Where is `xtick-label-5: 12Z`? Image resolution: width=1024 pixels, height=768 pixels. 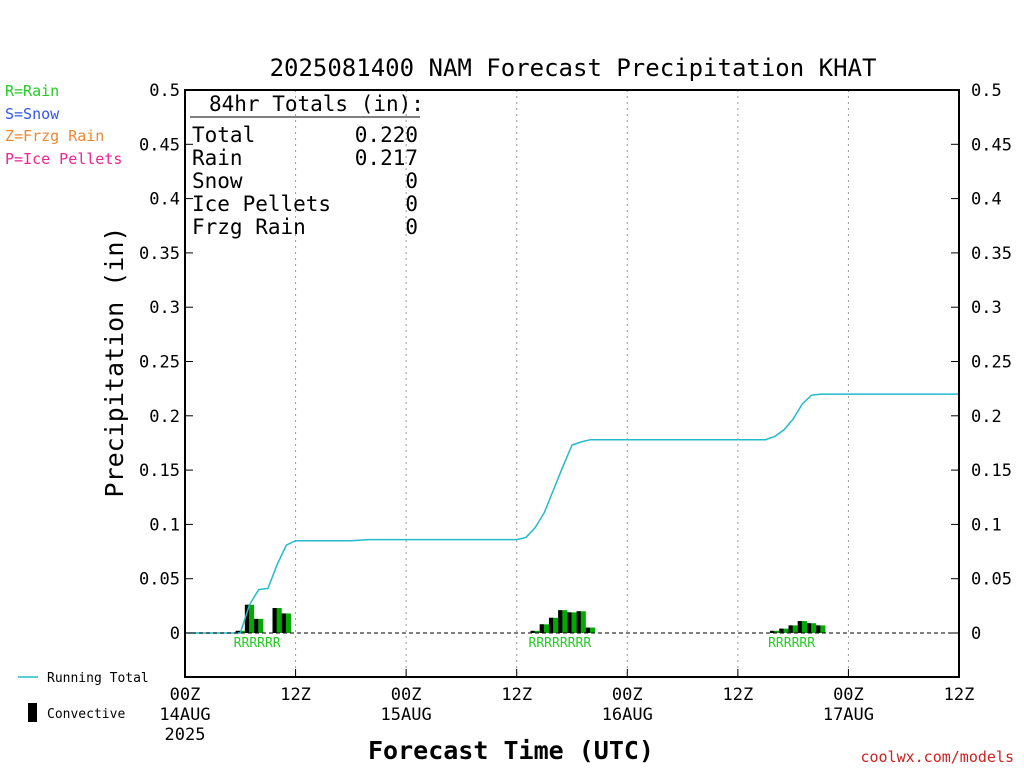 xtick-label-5: 12Z is located at coordinates (737, 695).